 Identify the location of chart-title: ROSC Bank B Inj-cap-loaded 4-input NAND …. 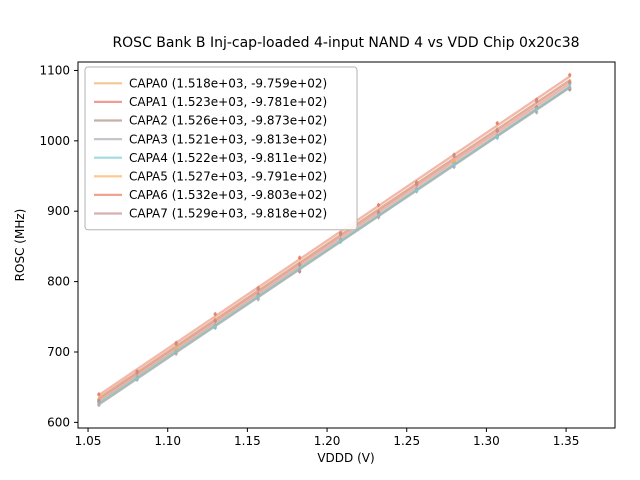
(345, 43).